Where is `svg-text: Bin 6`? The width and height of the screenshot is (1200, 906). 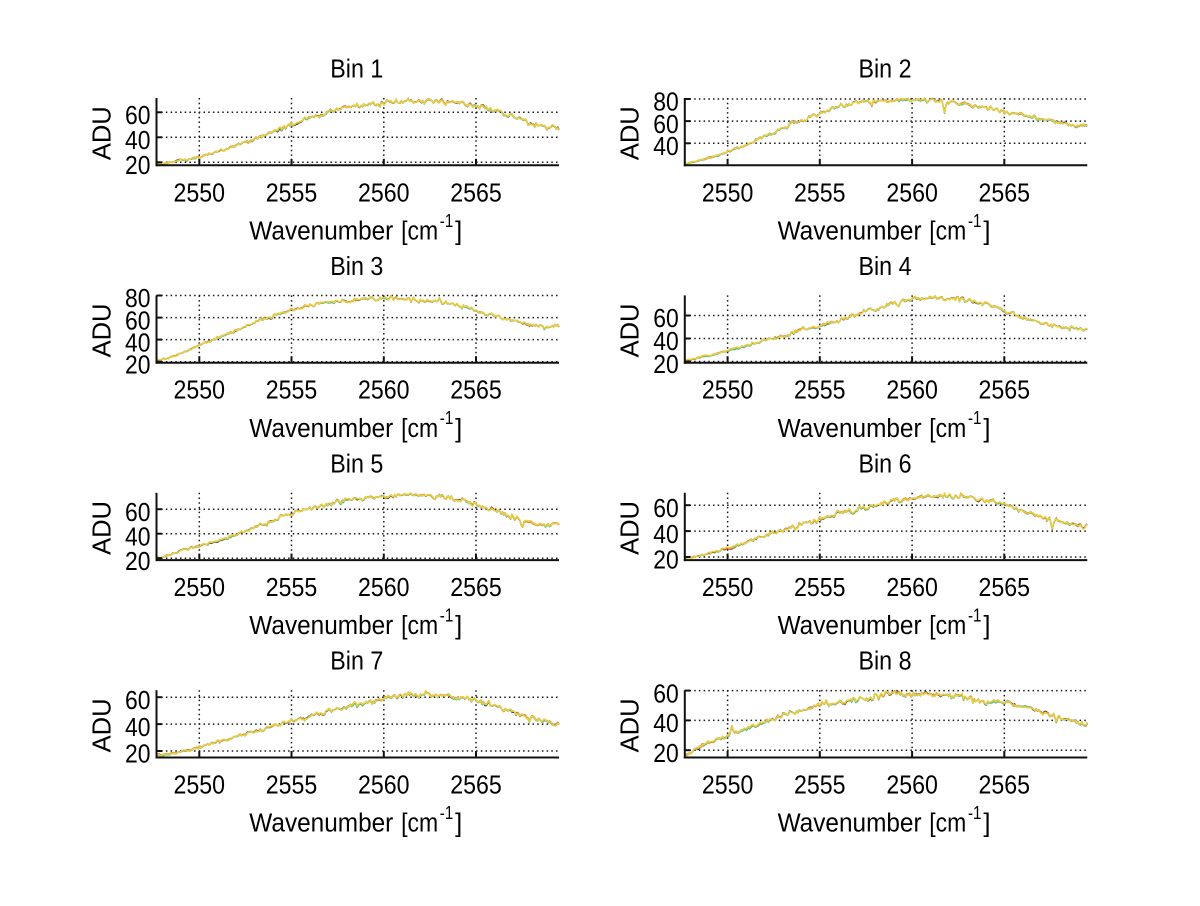
svg-text: Bin 6 is located at coordinates (885, 464).